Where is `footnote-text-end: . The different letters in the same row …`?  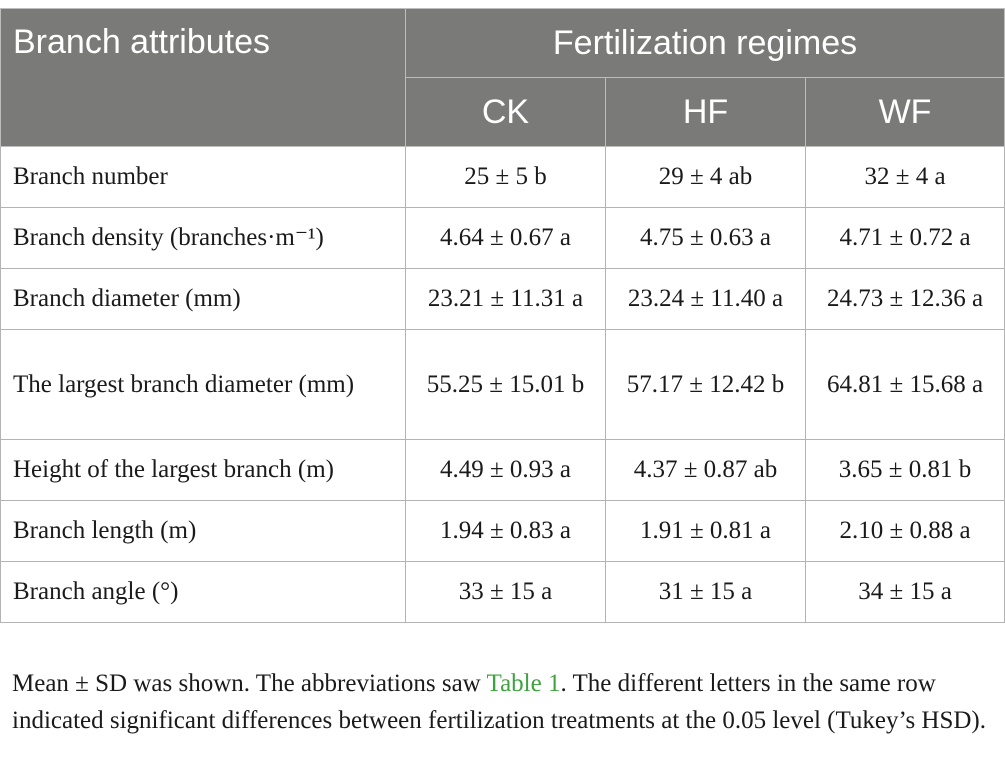
footnote-text-end: . The different letters in the same row … is located at coordinates (499, 702).